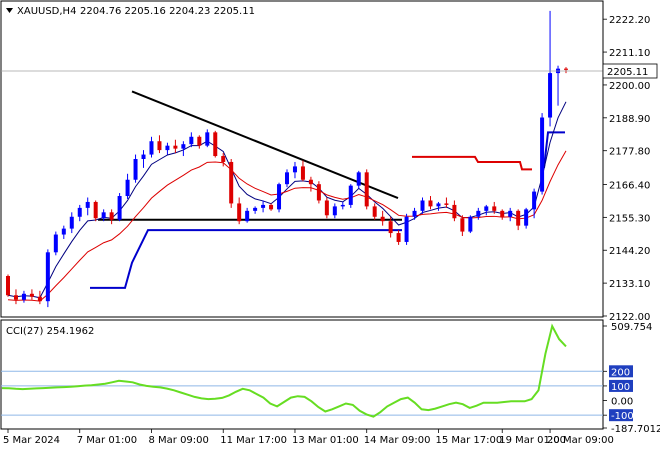 This screenshot has height=450, width=660. What do you see at coordinates (629, 152) in the screenshot?
I see `price-tick-label: 2177.80` at bounding box center [629, 152].